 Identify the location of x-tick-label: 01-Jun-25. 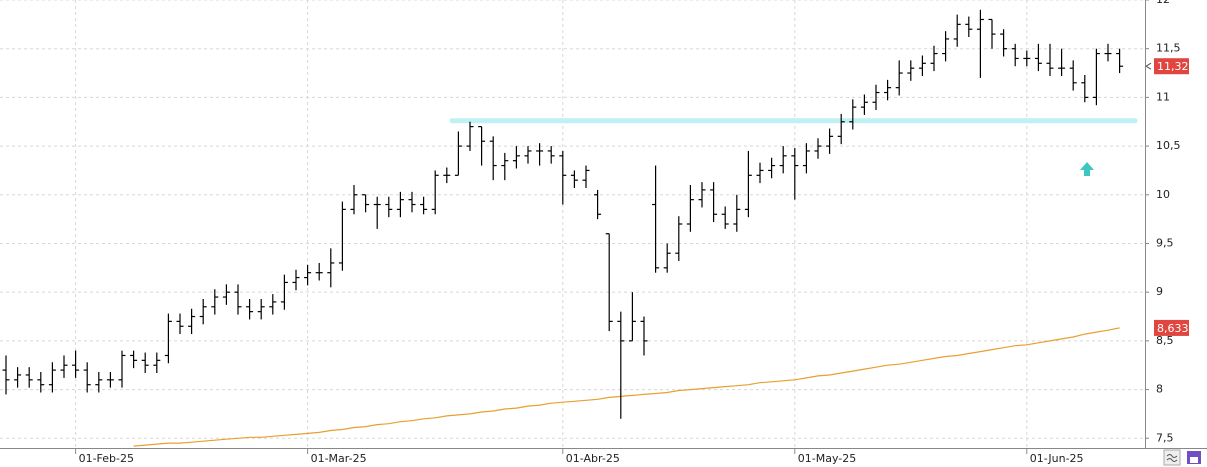
(1057, 458).